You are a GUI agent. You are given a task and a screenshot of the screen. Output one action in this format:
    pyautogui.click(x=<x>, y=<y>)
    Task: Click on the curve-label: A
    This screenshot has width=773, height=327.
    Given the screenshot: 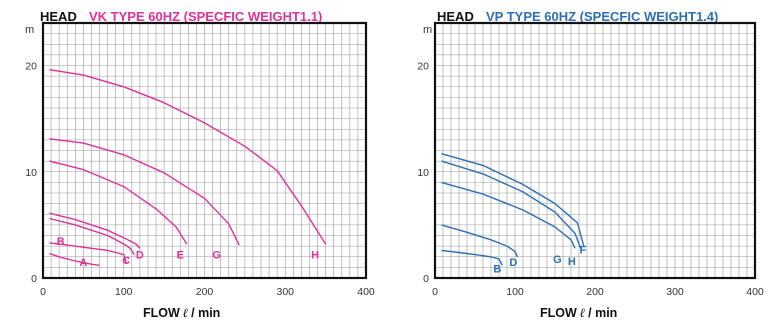 What is the action you would take?
    pyautogui.click(x=83, y=263)
    